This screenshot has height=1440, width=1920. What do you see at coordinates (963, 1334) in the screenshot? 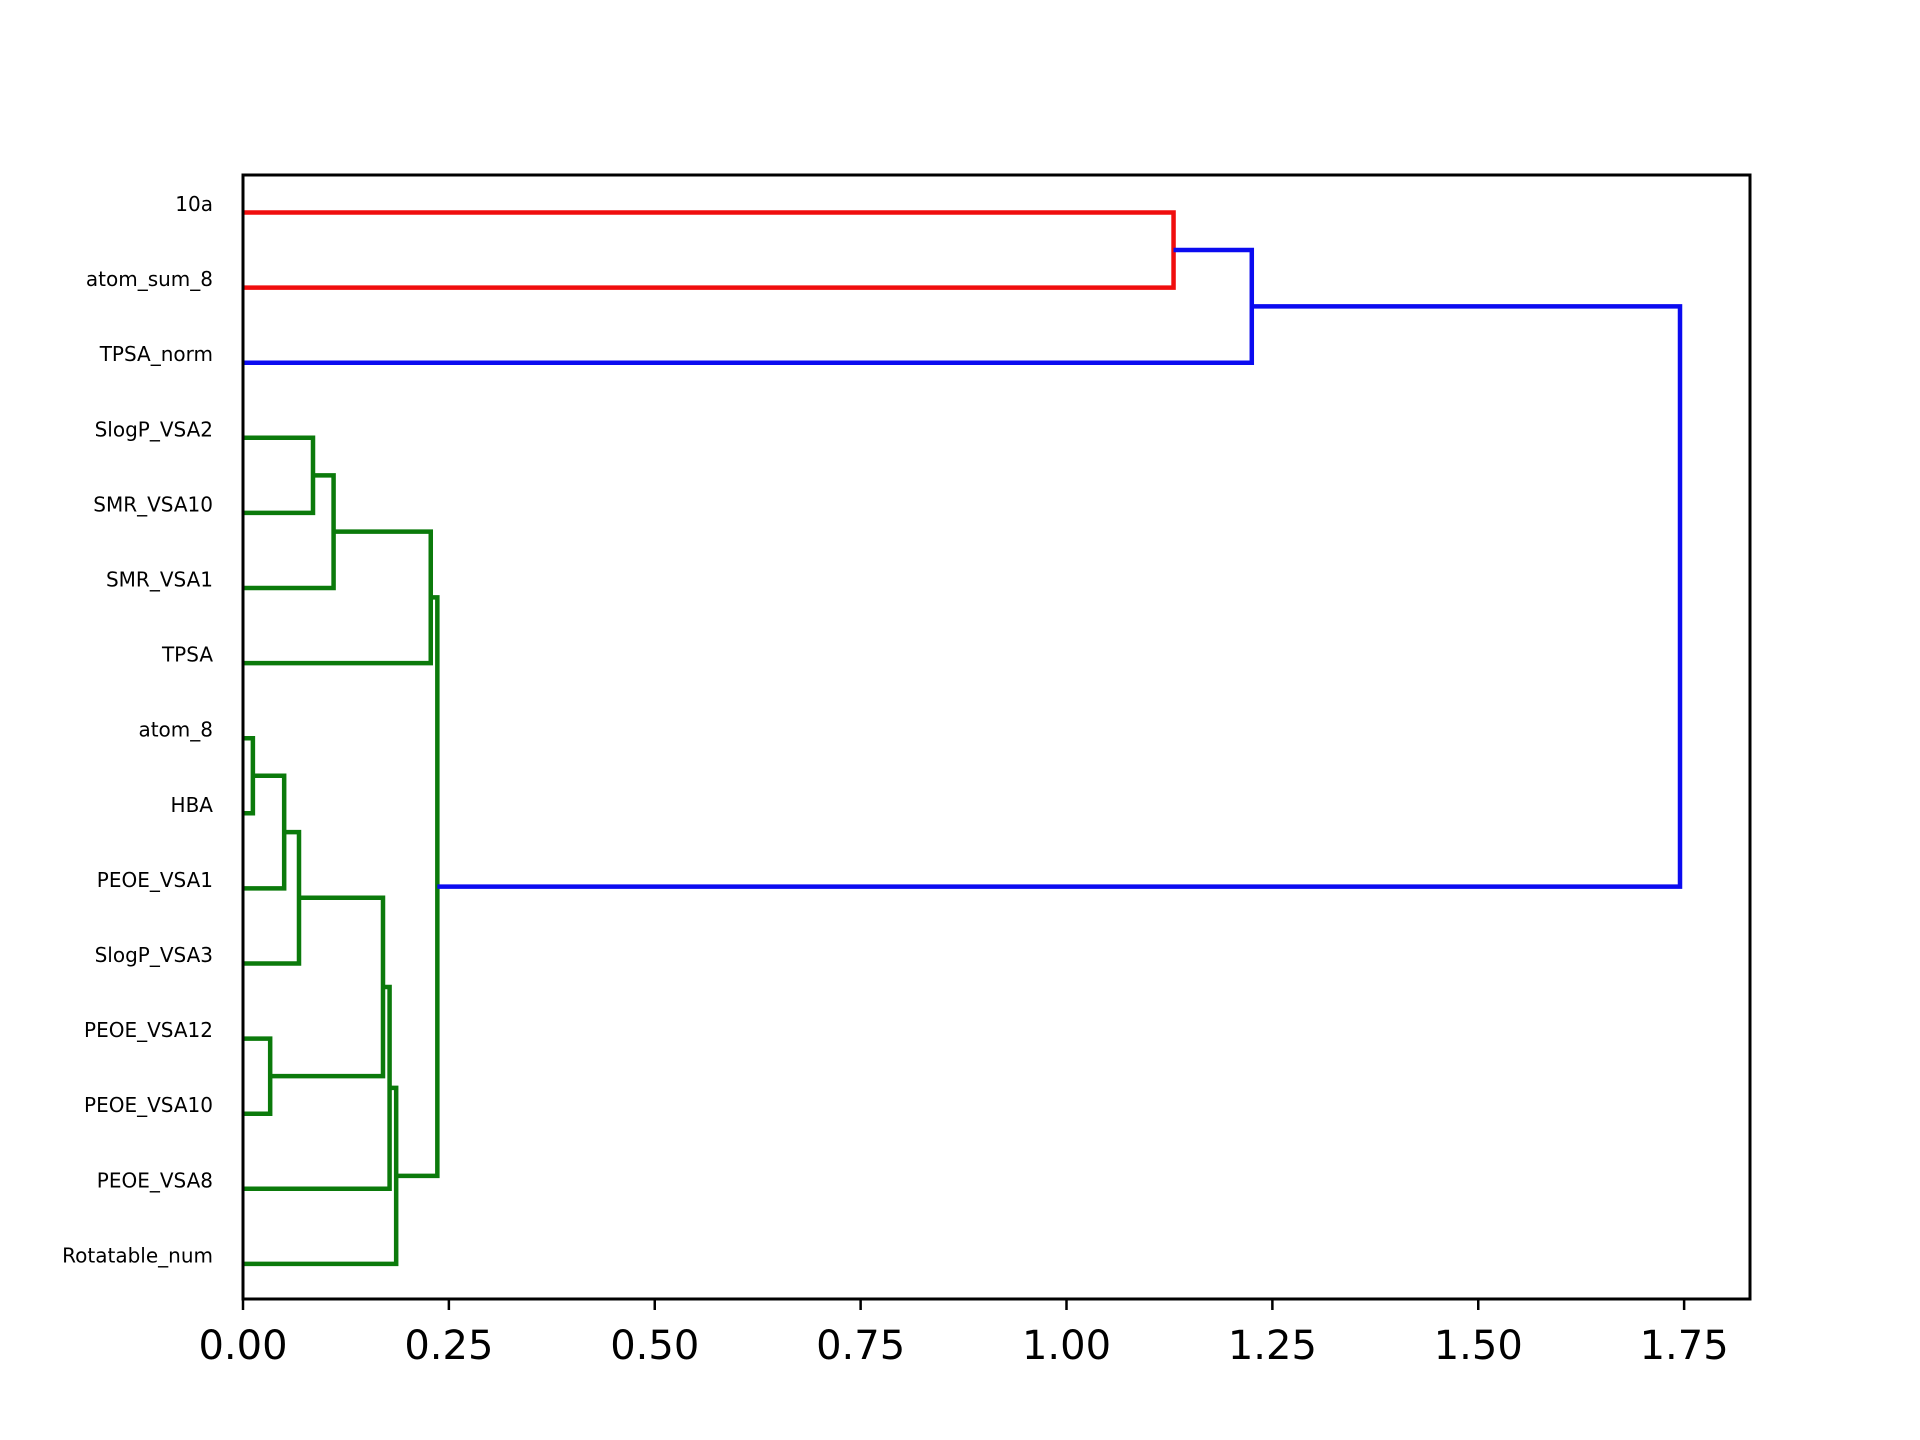
I see `x-axis-ticks: 0.00 0.25 0.50 0.75 1.00 1.25 1.50 1.75` at bounding box center [963, 1334].